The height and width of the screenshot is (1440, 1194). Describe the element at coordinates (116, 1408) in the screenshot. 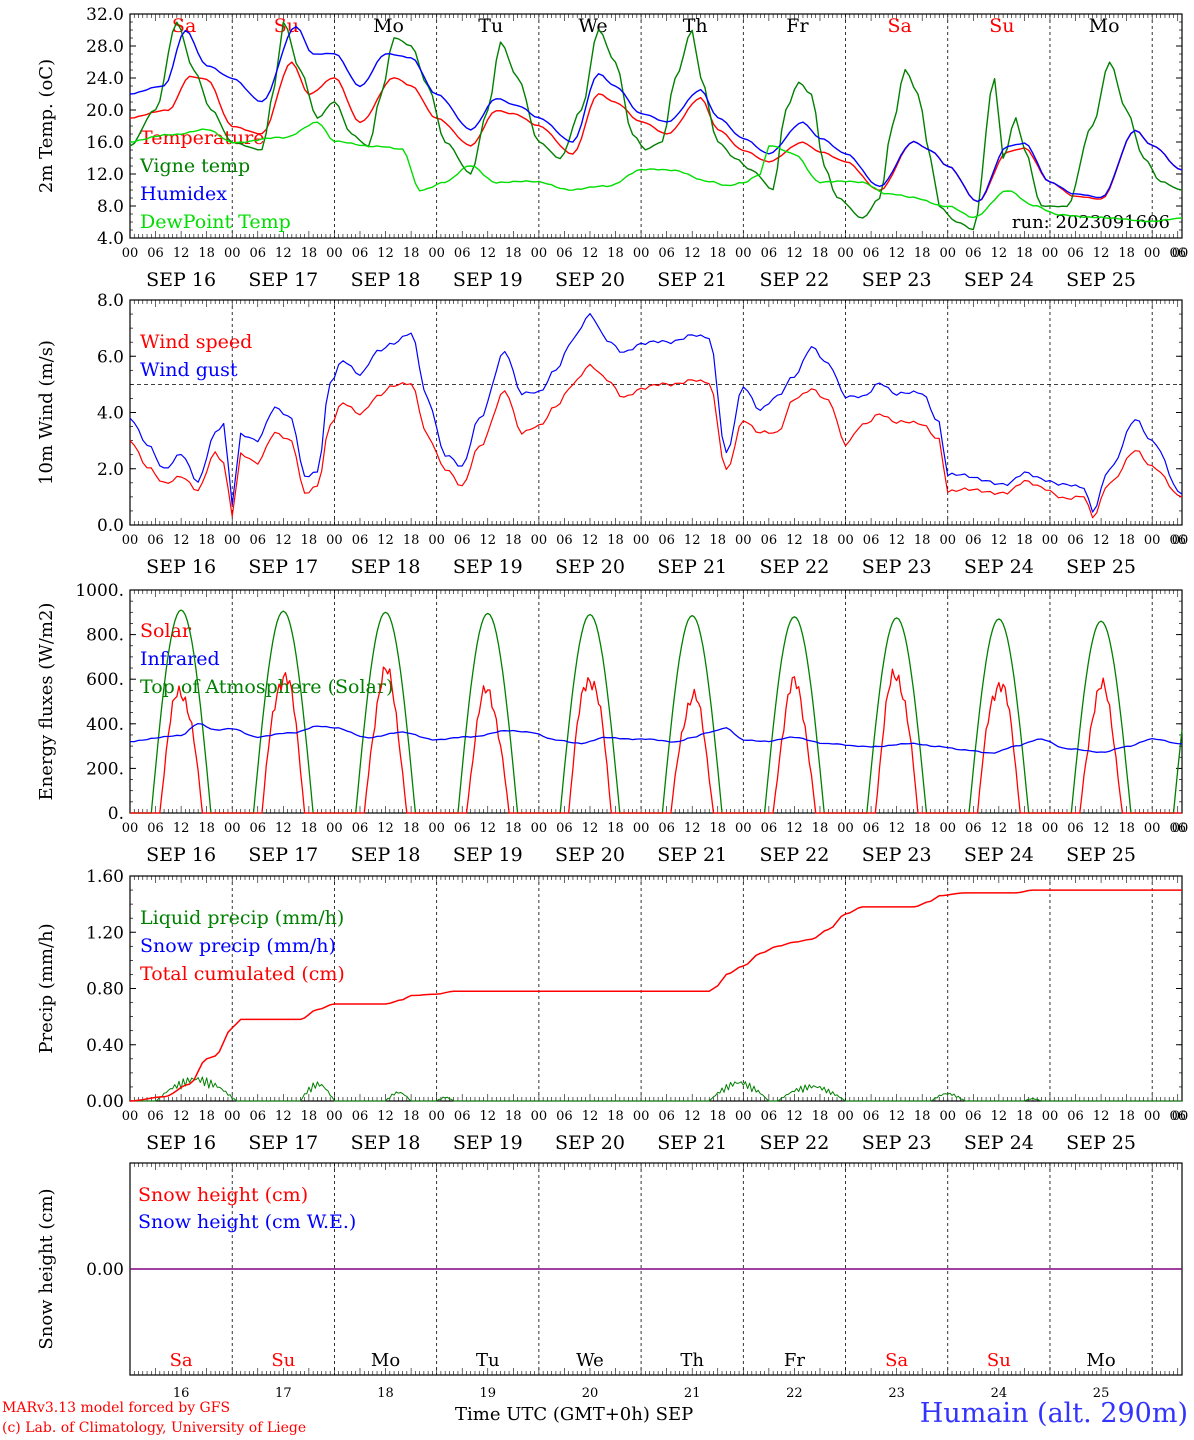

I see `model-credit: MARv3.13 model forced by GFS` at that location.